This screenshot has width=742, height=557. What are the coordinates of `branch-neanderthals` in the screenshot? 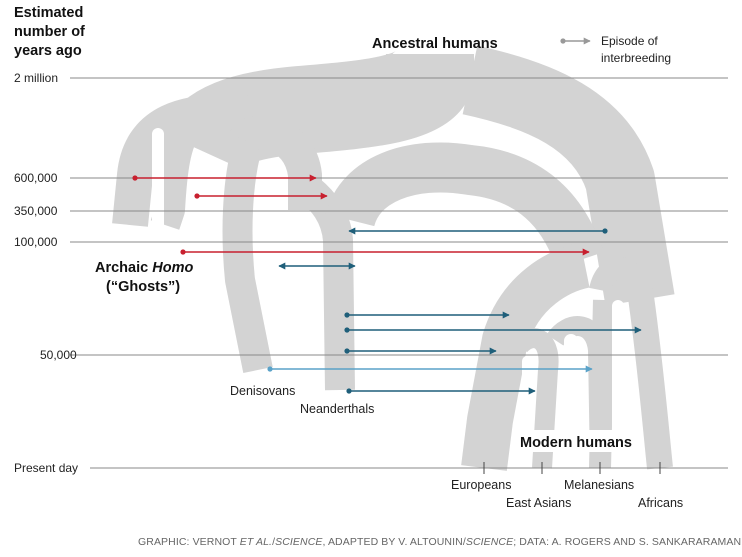 It's located at (327, 284).